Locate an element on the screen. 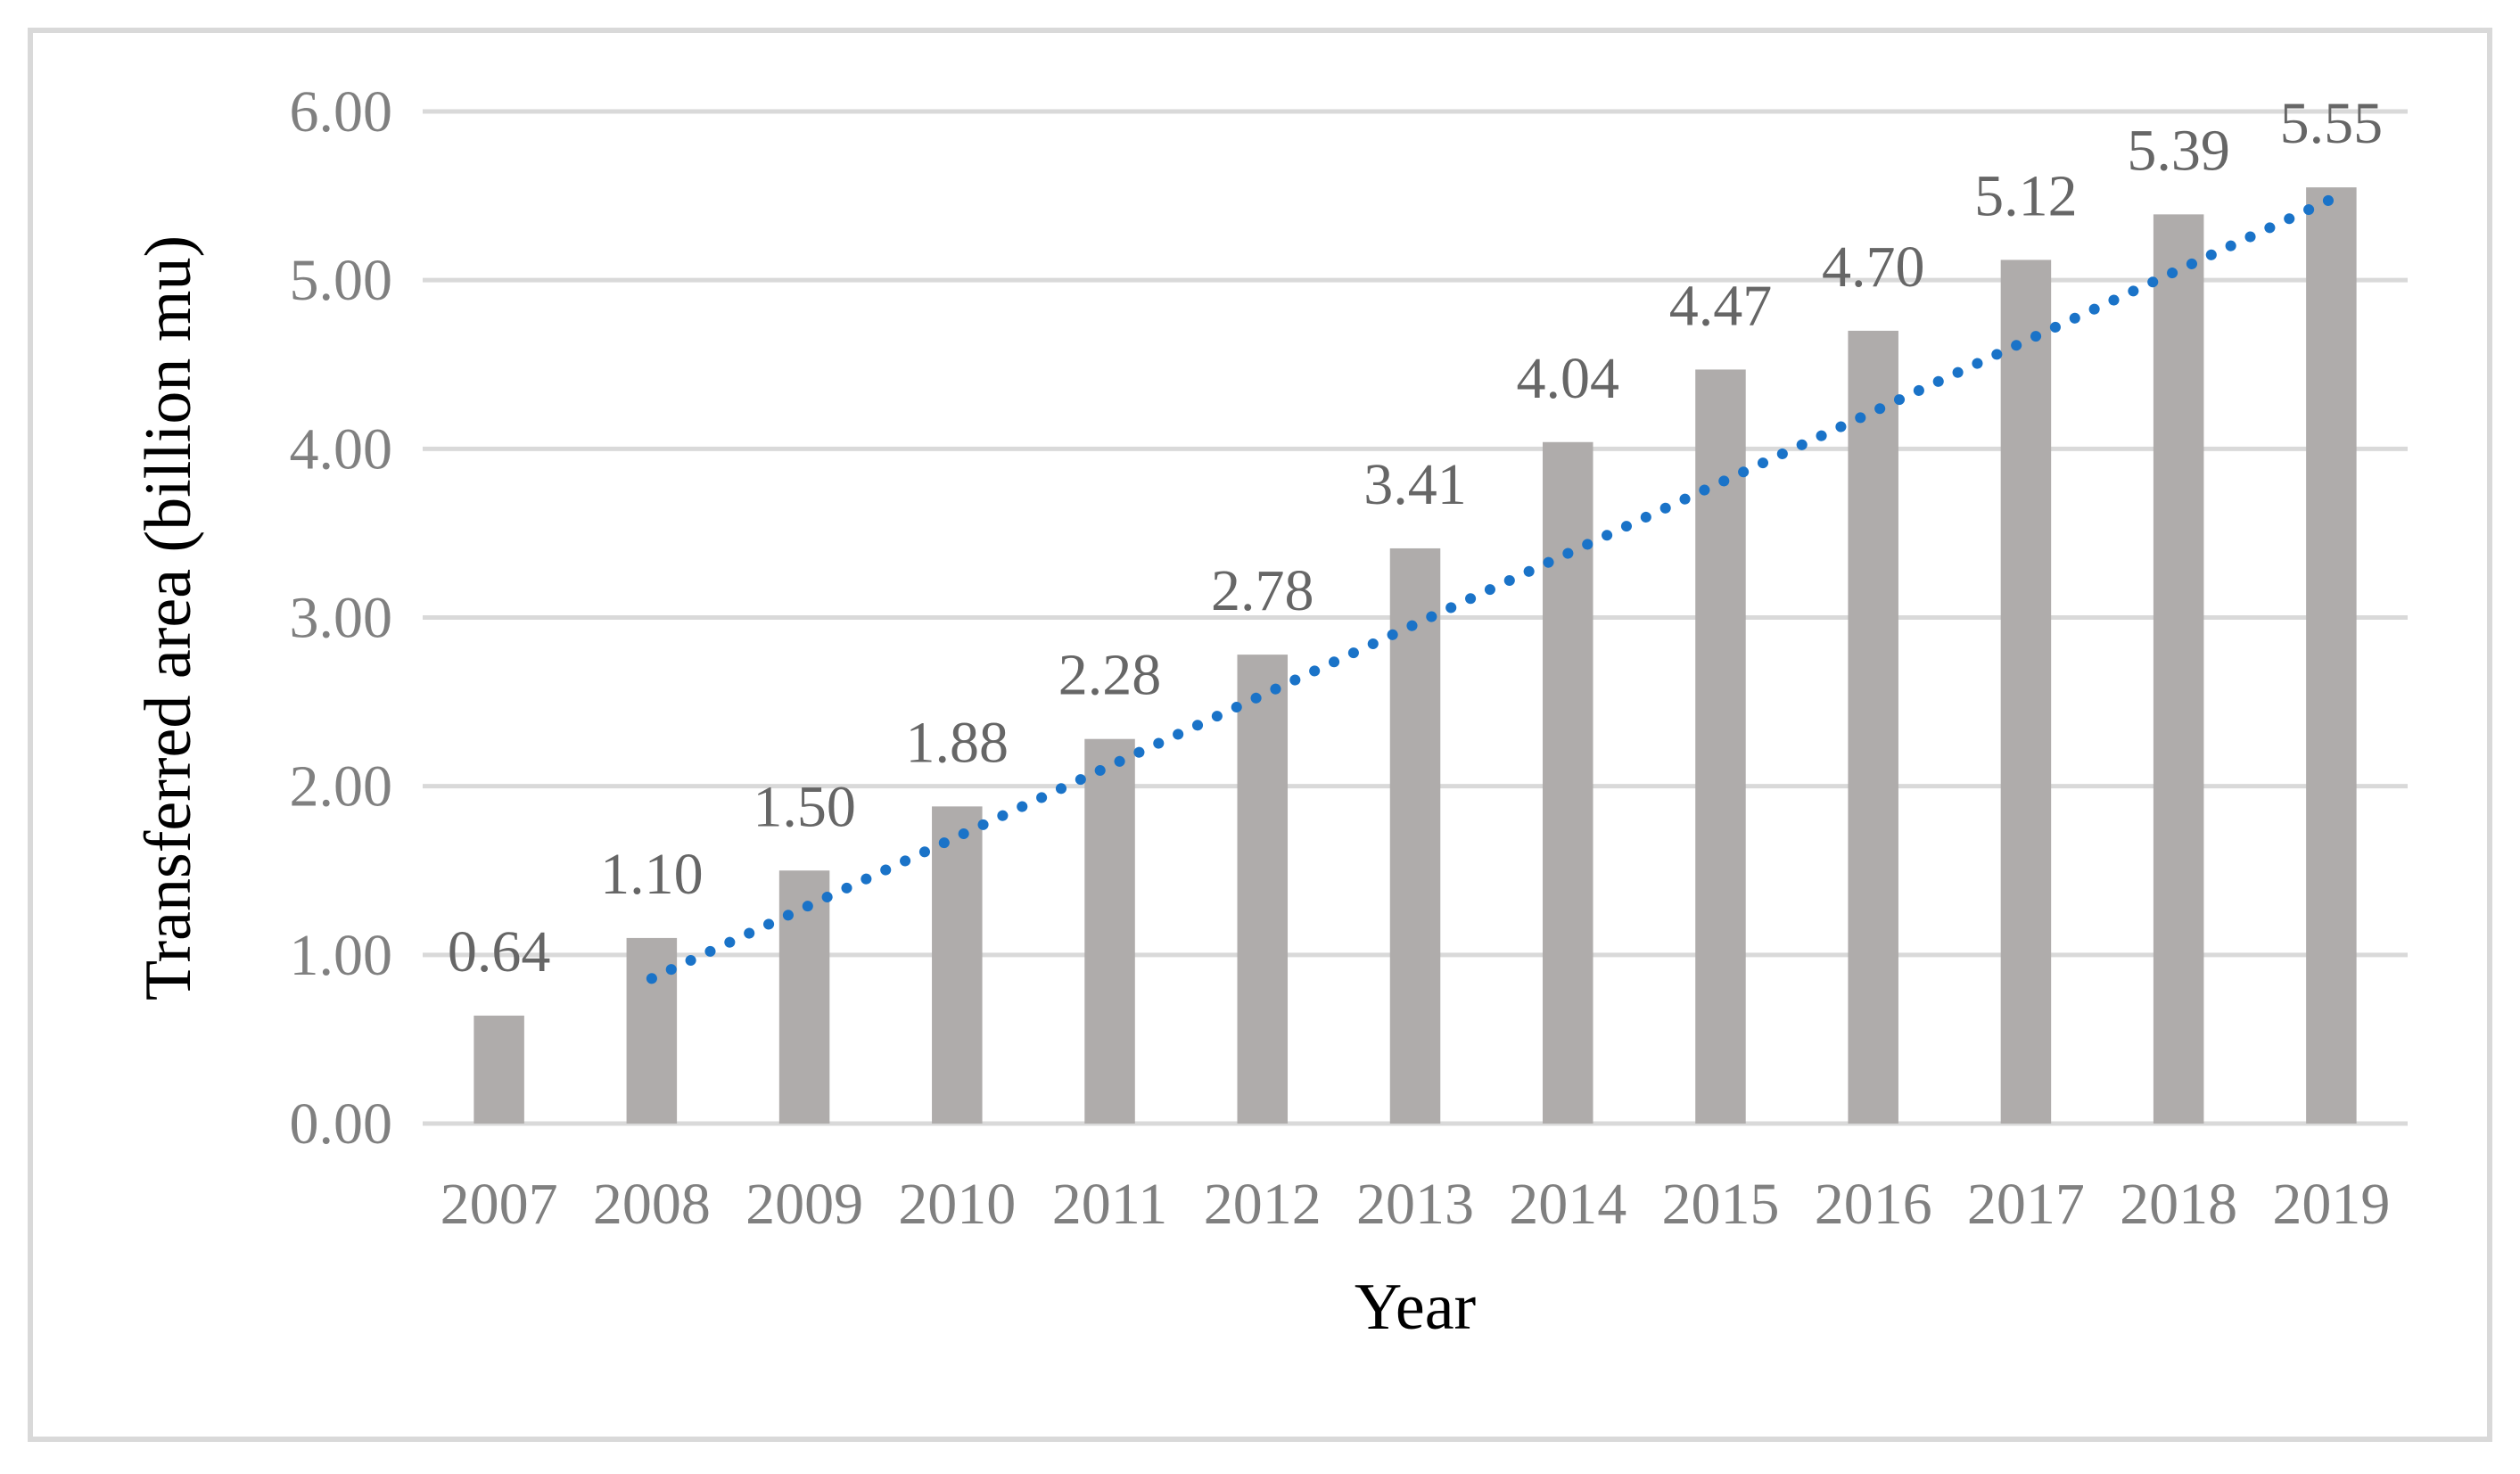 This screenshot has width=2520, height=1474. bar-2007 is located at coordinates (499, 1070).